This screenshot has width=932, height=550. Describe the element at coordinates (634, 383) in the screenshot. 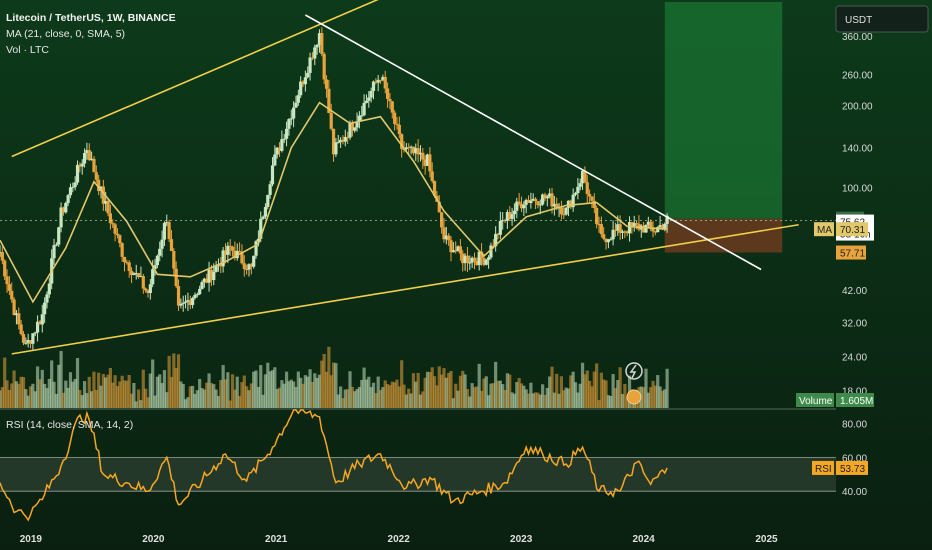

I see `replay-icons` at that location.